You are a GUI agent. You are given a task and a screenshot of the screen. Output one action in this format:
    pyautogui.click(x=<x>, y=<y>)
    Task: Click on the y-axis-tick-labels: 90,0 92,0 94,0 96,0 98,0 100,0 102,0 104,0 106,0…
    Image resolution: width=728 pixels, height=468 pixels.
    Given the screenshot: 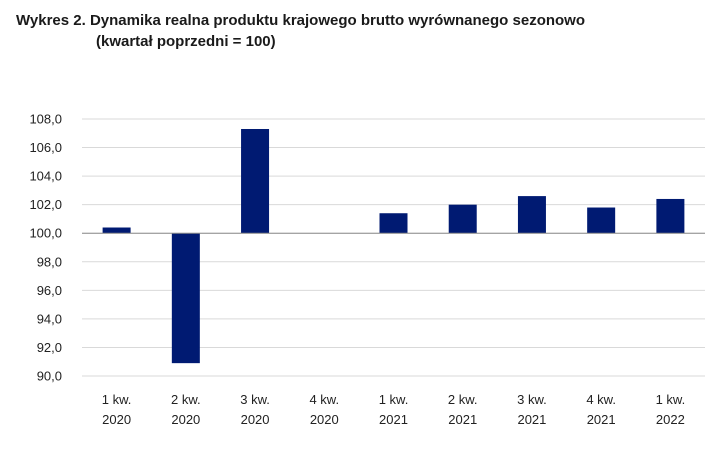 What is the action you would take?
    pyautogui.click(x=45, y=248)
    